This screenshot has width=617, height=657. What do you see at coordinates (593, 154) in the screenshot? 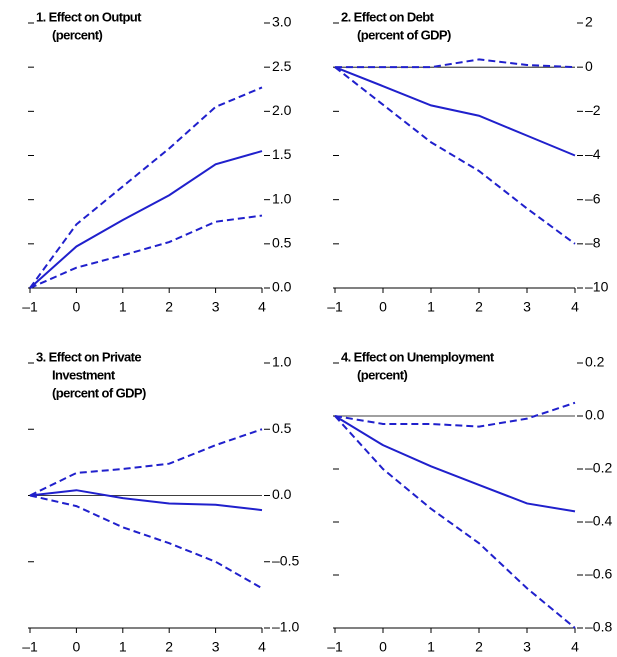
I see `y-tick-label: –4` at bounding box center [593, 154].